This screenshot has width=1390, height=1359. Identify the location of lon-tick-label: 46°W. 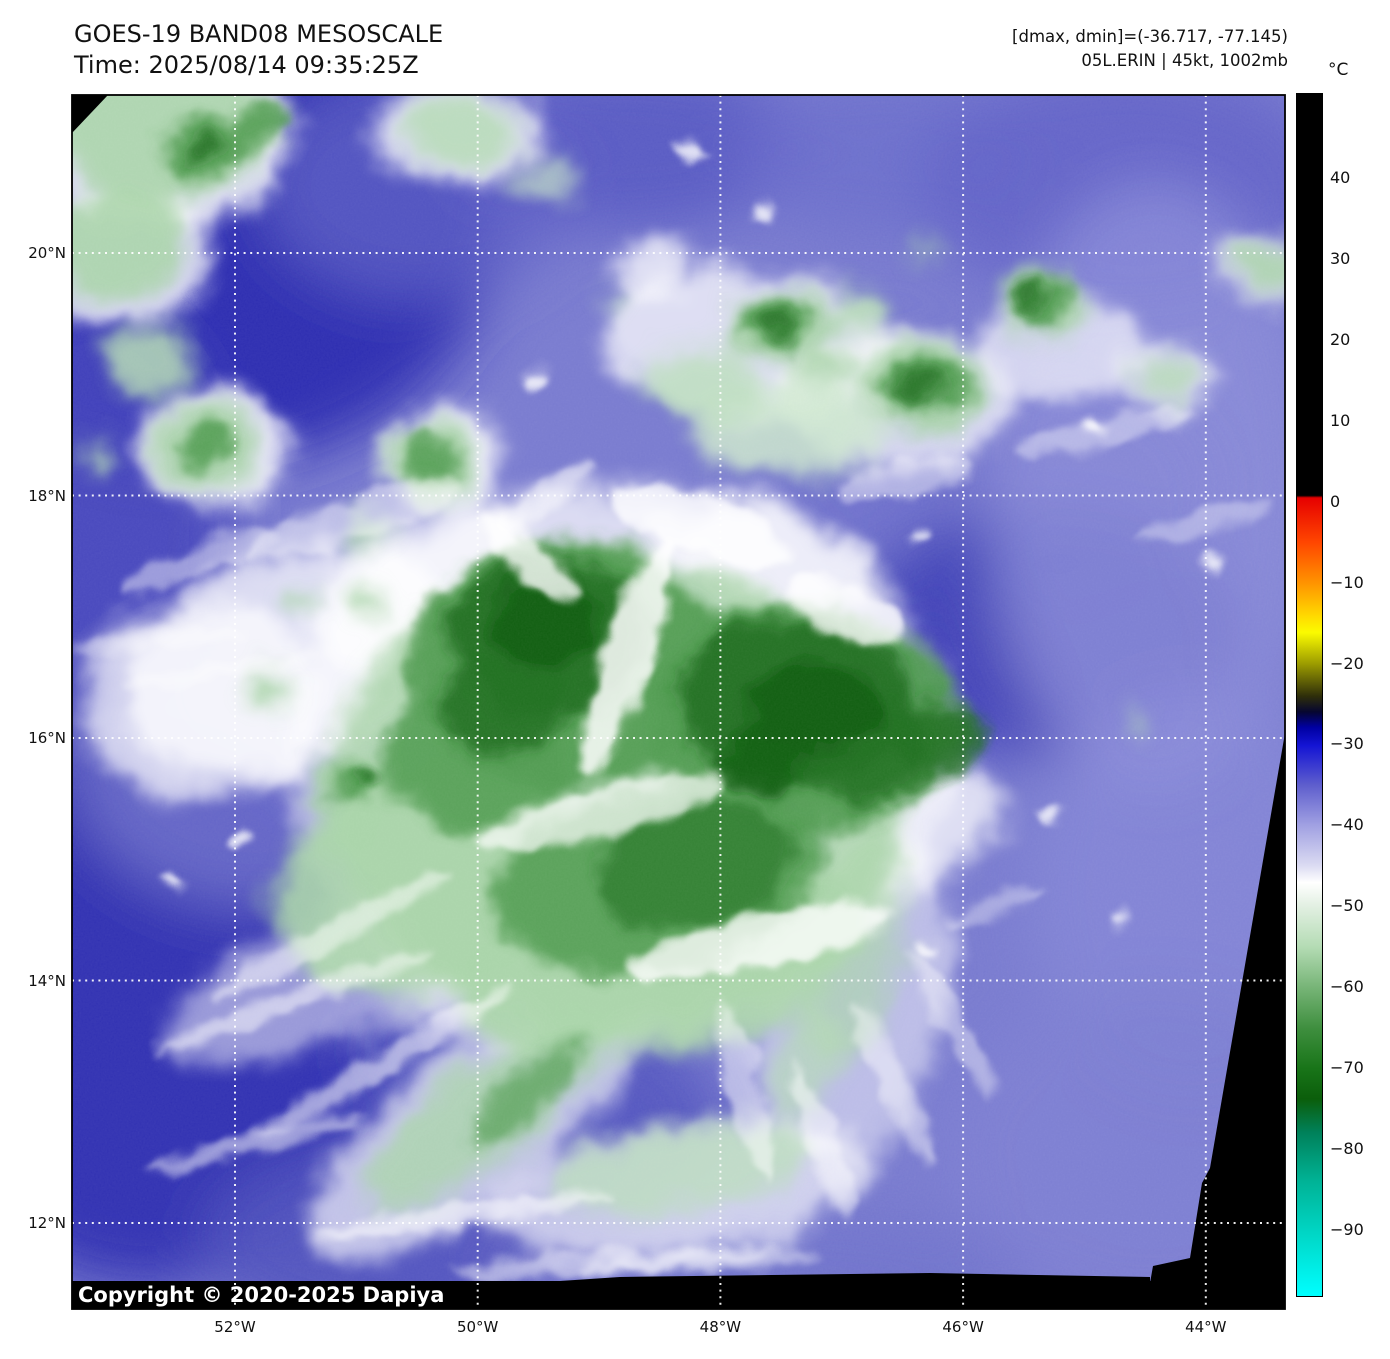
(963, 1327).